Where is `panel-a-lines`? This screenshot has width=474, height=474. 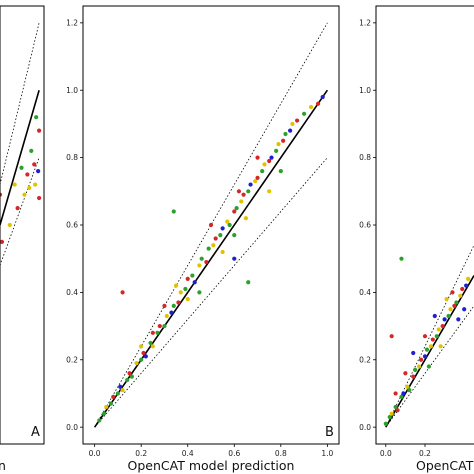 panel-a-lines is located at coordinates (20, 144).